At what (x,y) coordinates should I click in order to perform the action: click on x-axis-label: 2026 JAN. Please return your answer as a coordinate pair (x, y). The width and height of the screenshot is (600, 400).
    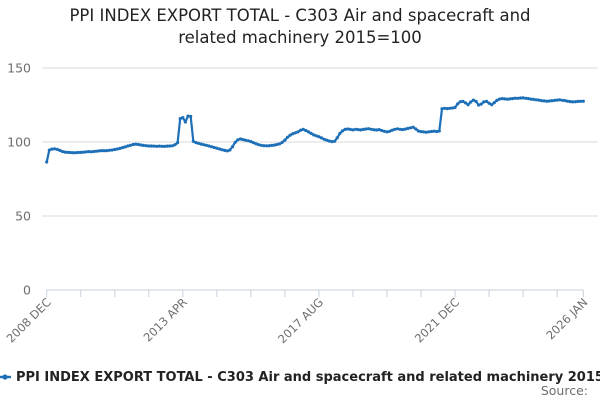
    Looking at the image, I should click on (566, 318).